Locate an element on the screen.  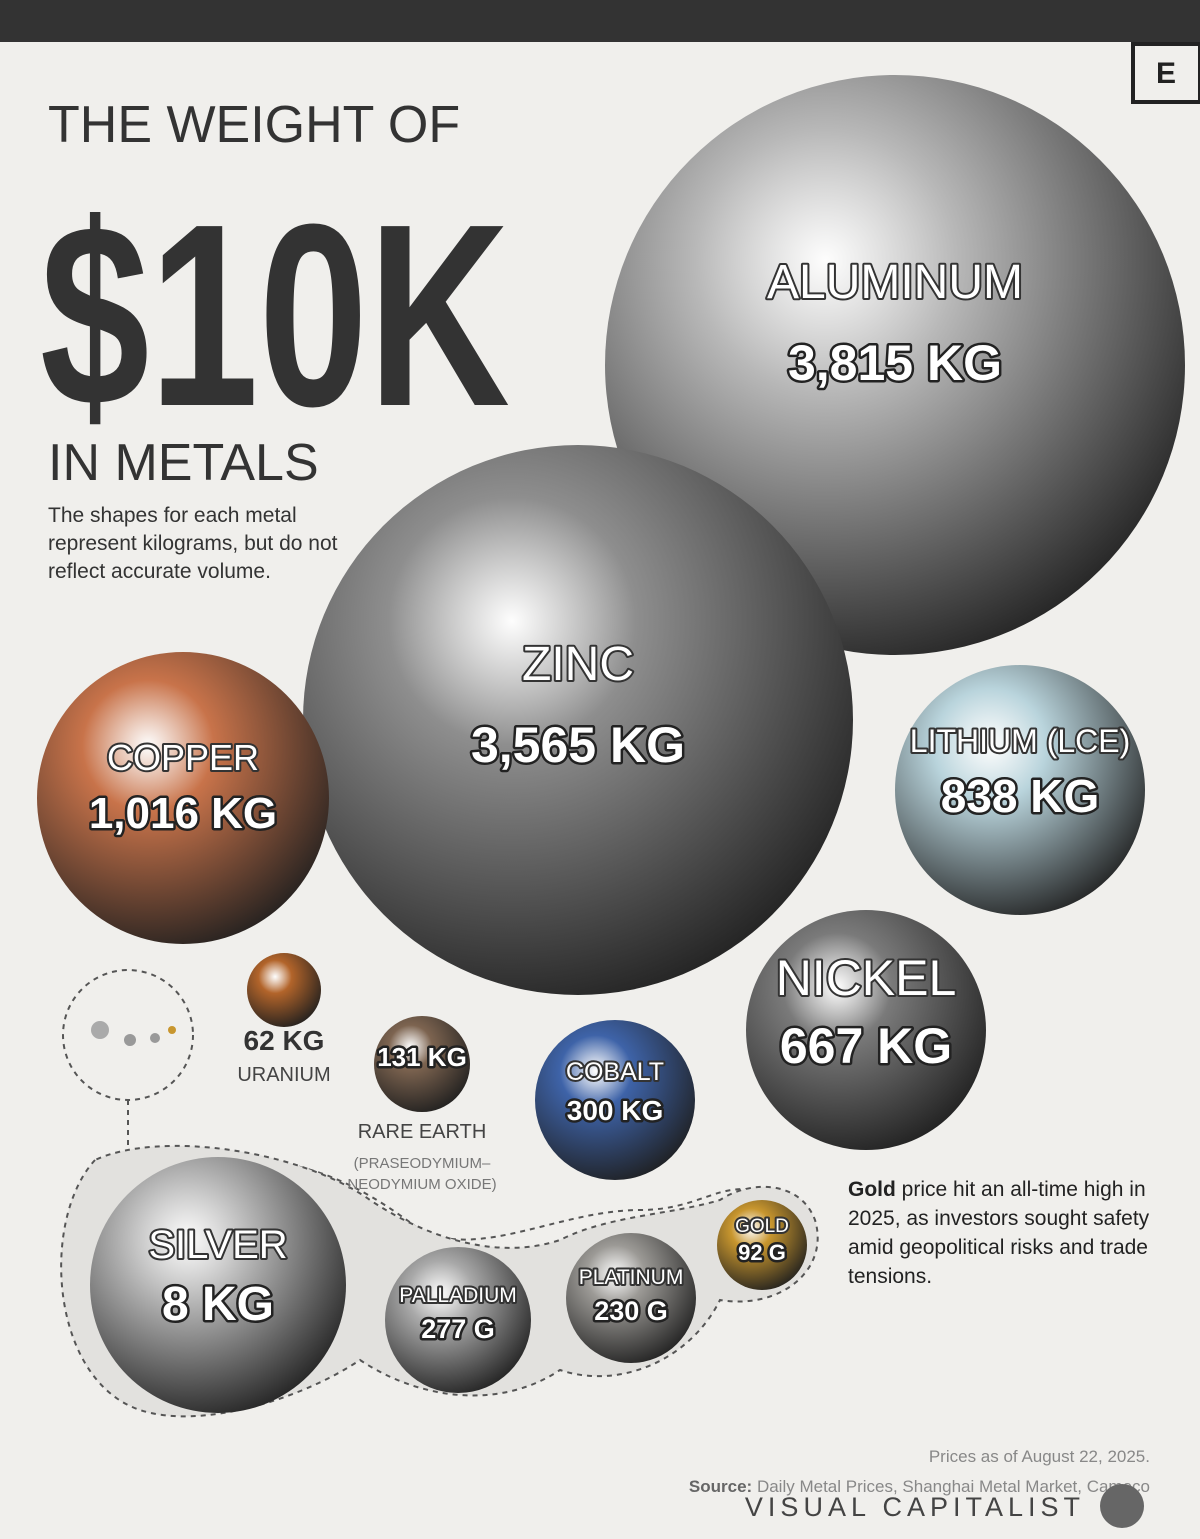
rare-earth-note-line: NEODYMIUM OXIDE) is located at coordinates (421, 1184).